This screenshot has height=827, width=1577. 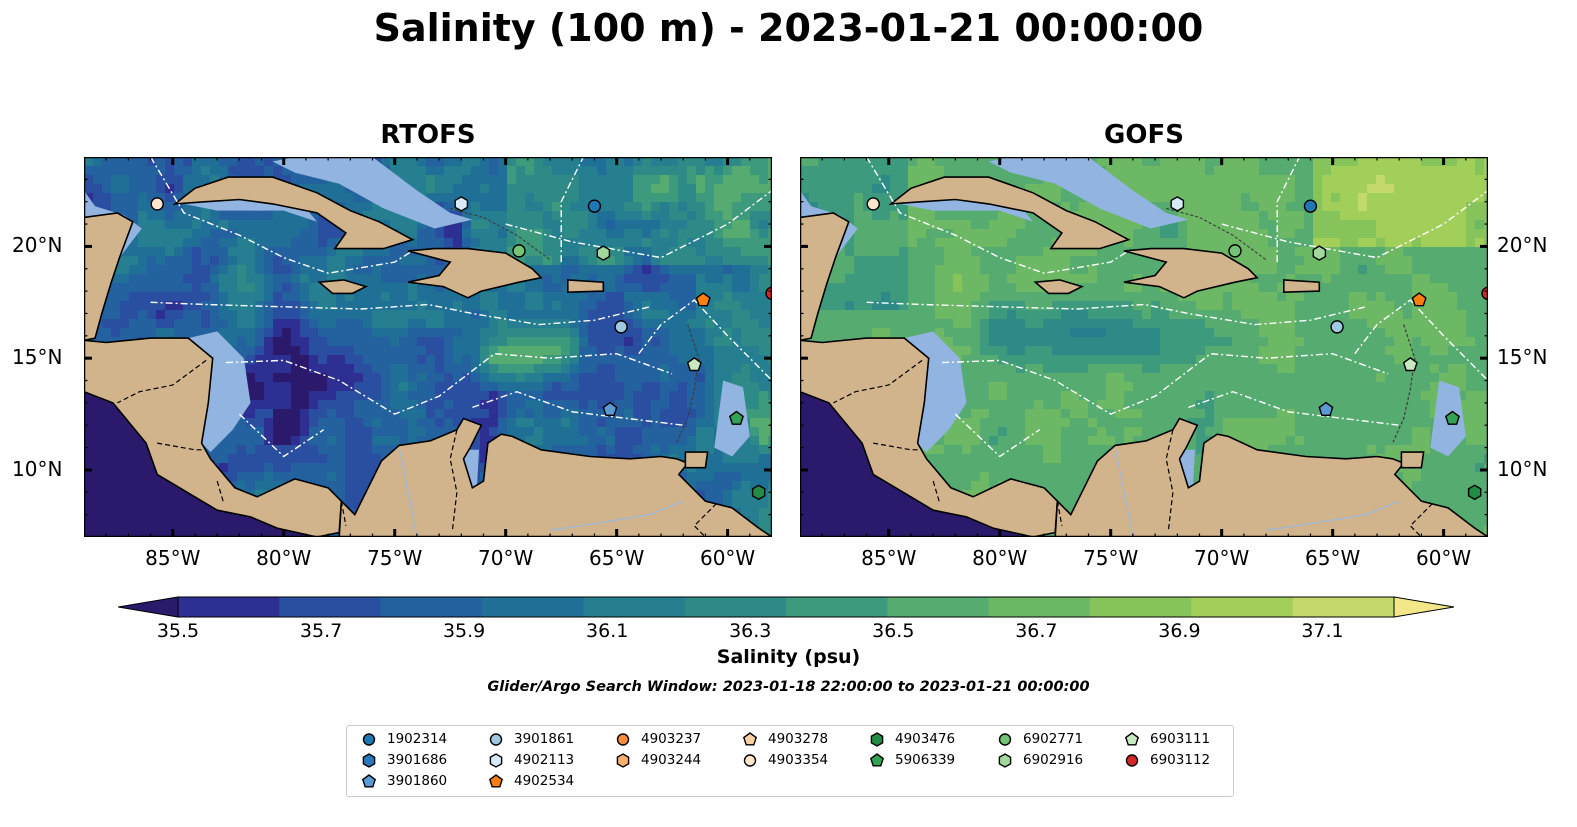 What do you see at coordinates (1180, 760) in the screenshot?
I see `legend-label: 6903112` at bounding box center [1180, 760].